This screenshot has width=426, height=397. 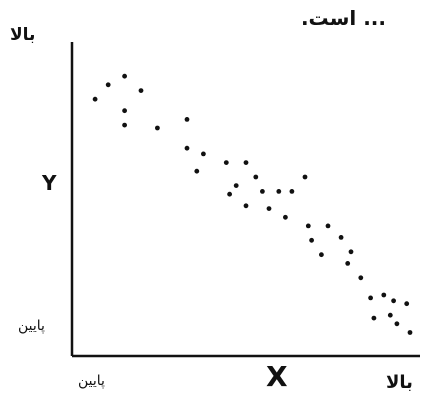 I want to click on y-tick-low: پایین, so click(x=31, y=326).